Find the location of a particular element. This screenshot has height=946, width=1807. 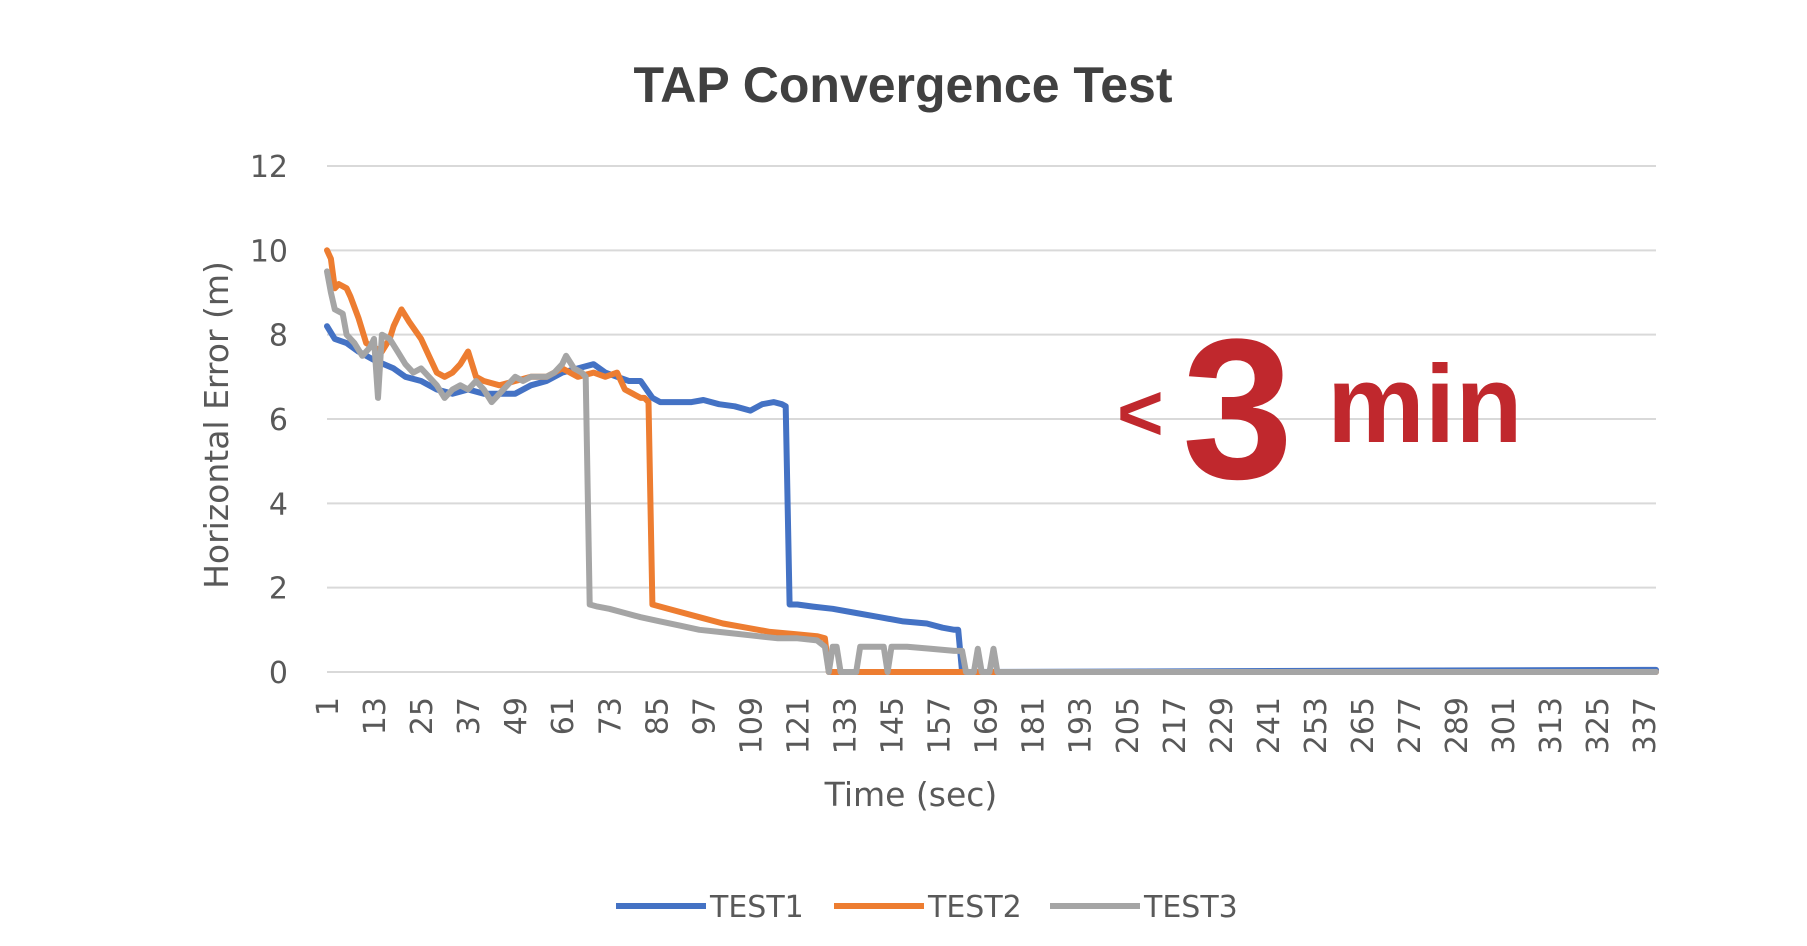

x-tick-label: 325 is located at coordinates (1598, 725).